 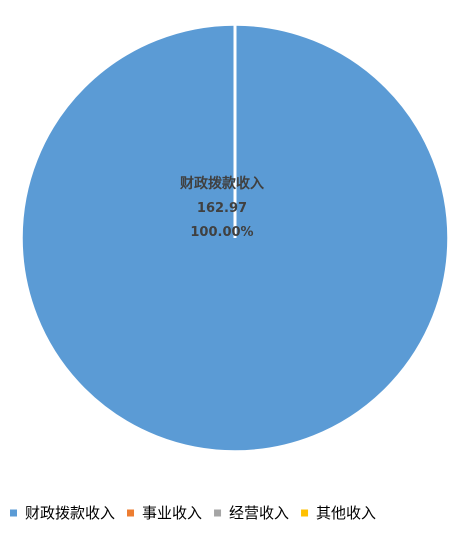 I want to click on data-labels: 财政拨款收入 162.97 100.00%, so click(x=221, y=207).